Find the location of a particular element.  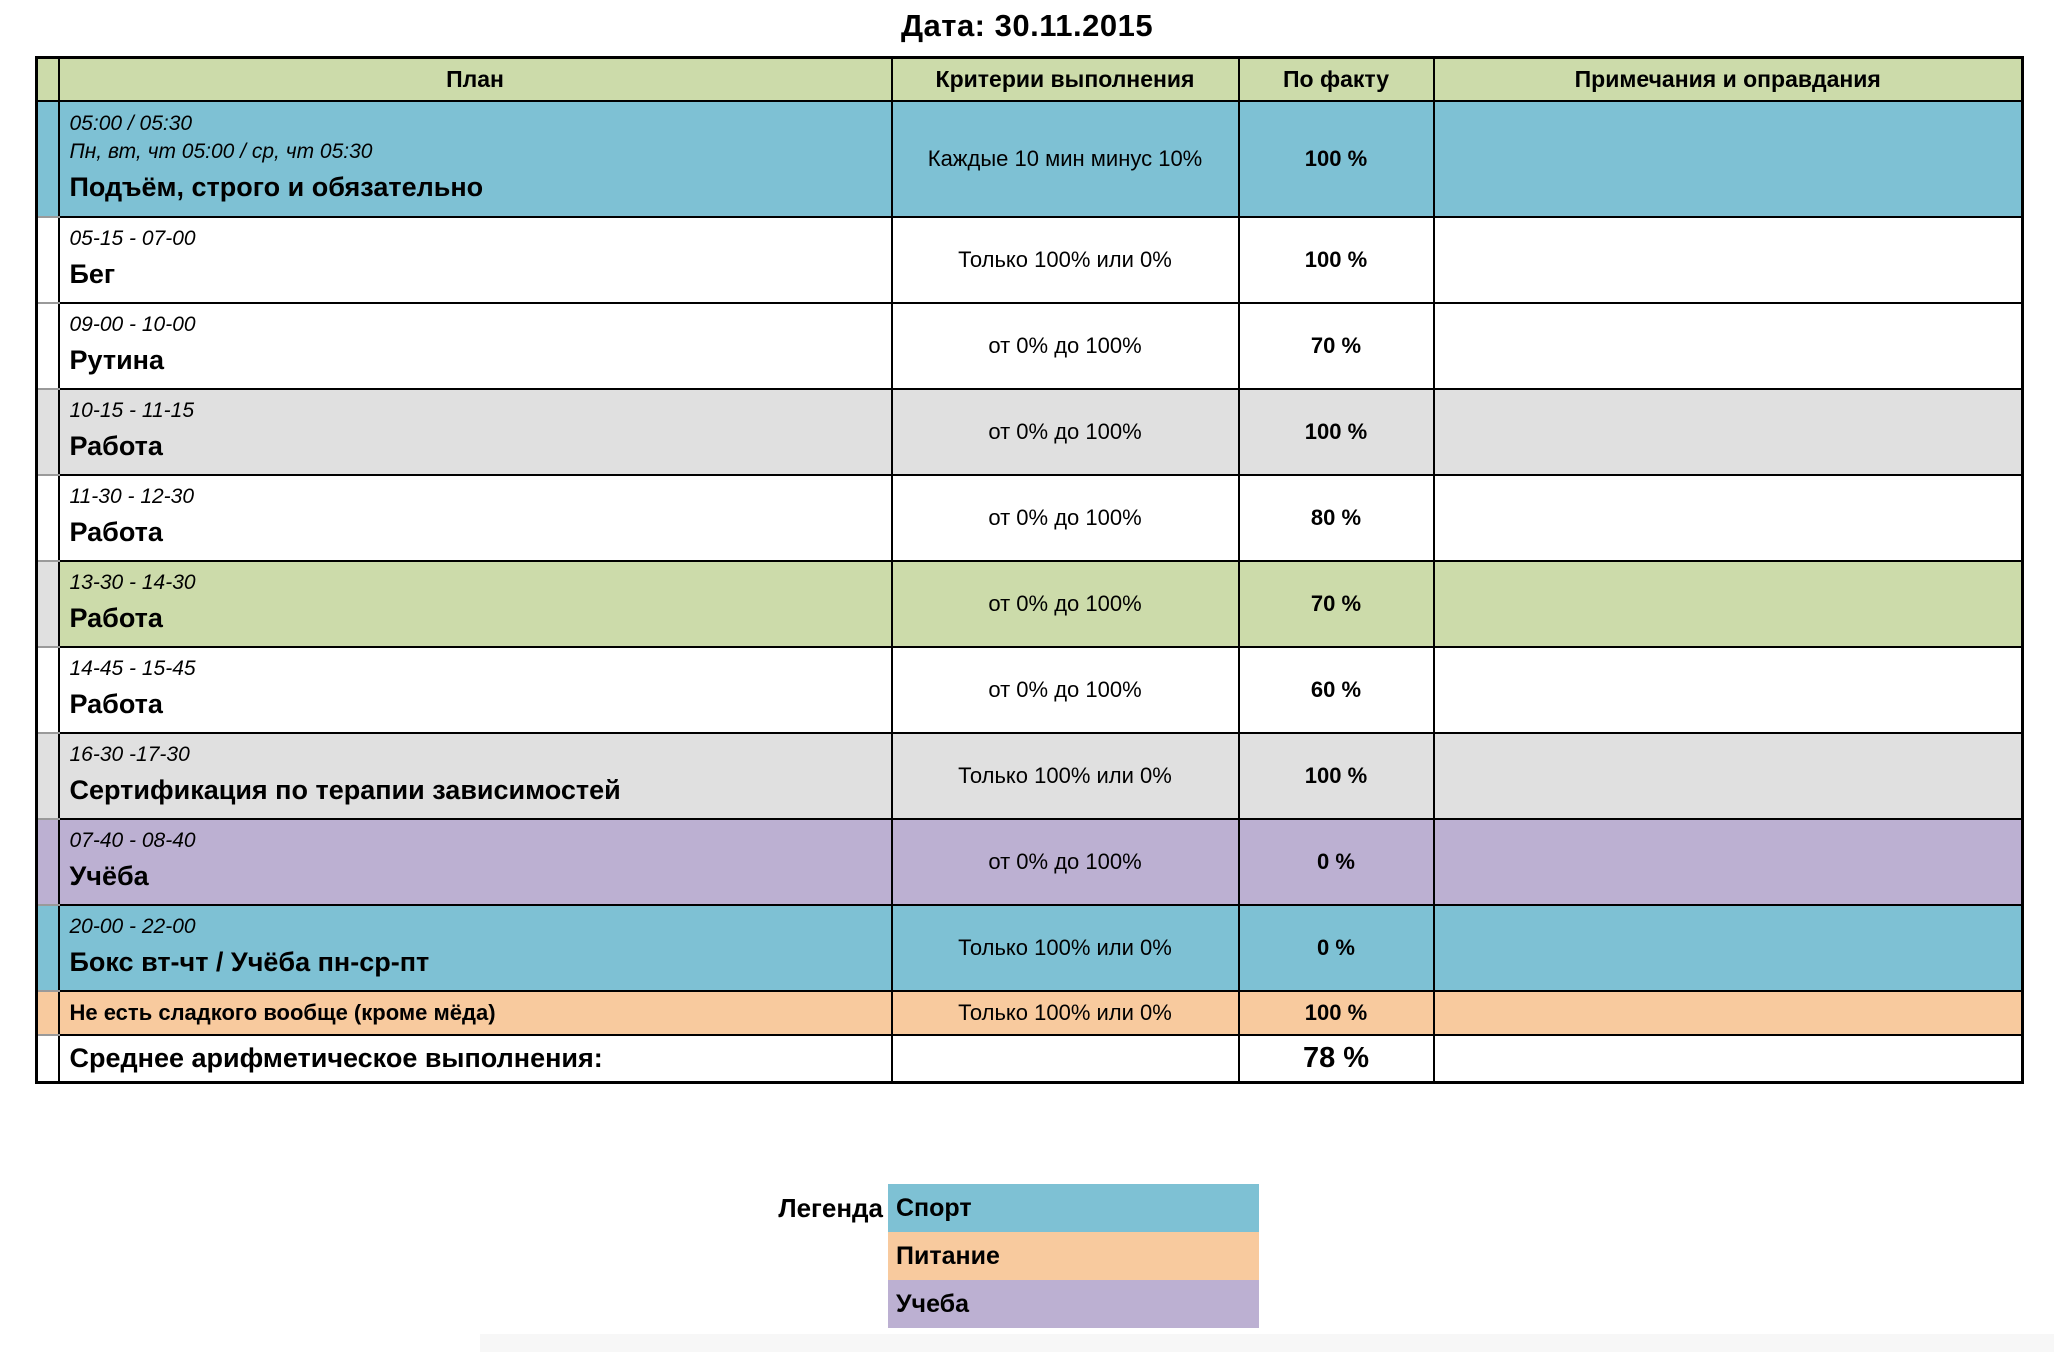

task-name: Сертификация по терапии зависимостей is located at coordinates (345, 789).